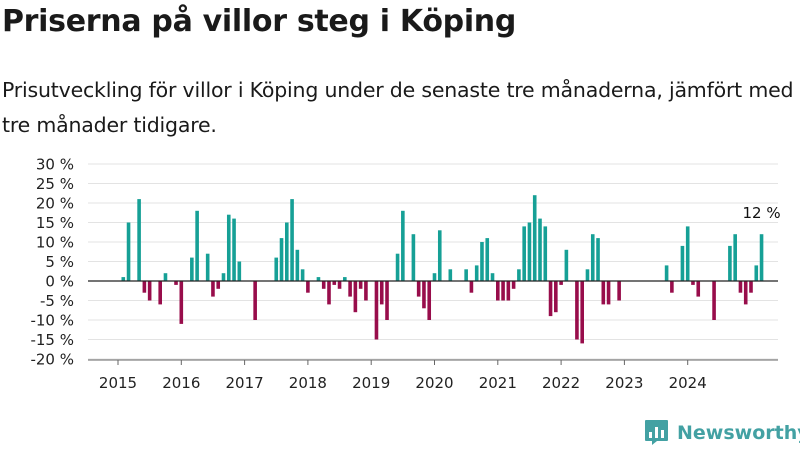 The height and width of the screenshot is (450, 800). Describe the element at coordinates (59, 262) in the screenshot. I see `y-tick-label: 5 %` at that location.